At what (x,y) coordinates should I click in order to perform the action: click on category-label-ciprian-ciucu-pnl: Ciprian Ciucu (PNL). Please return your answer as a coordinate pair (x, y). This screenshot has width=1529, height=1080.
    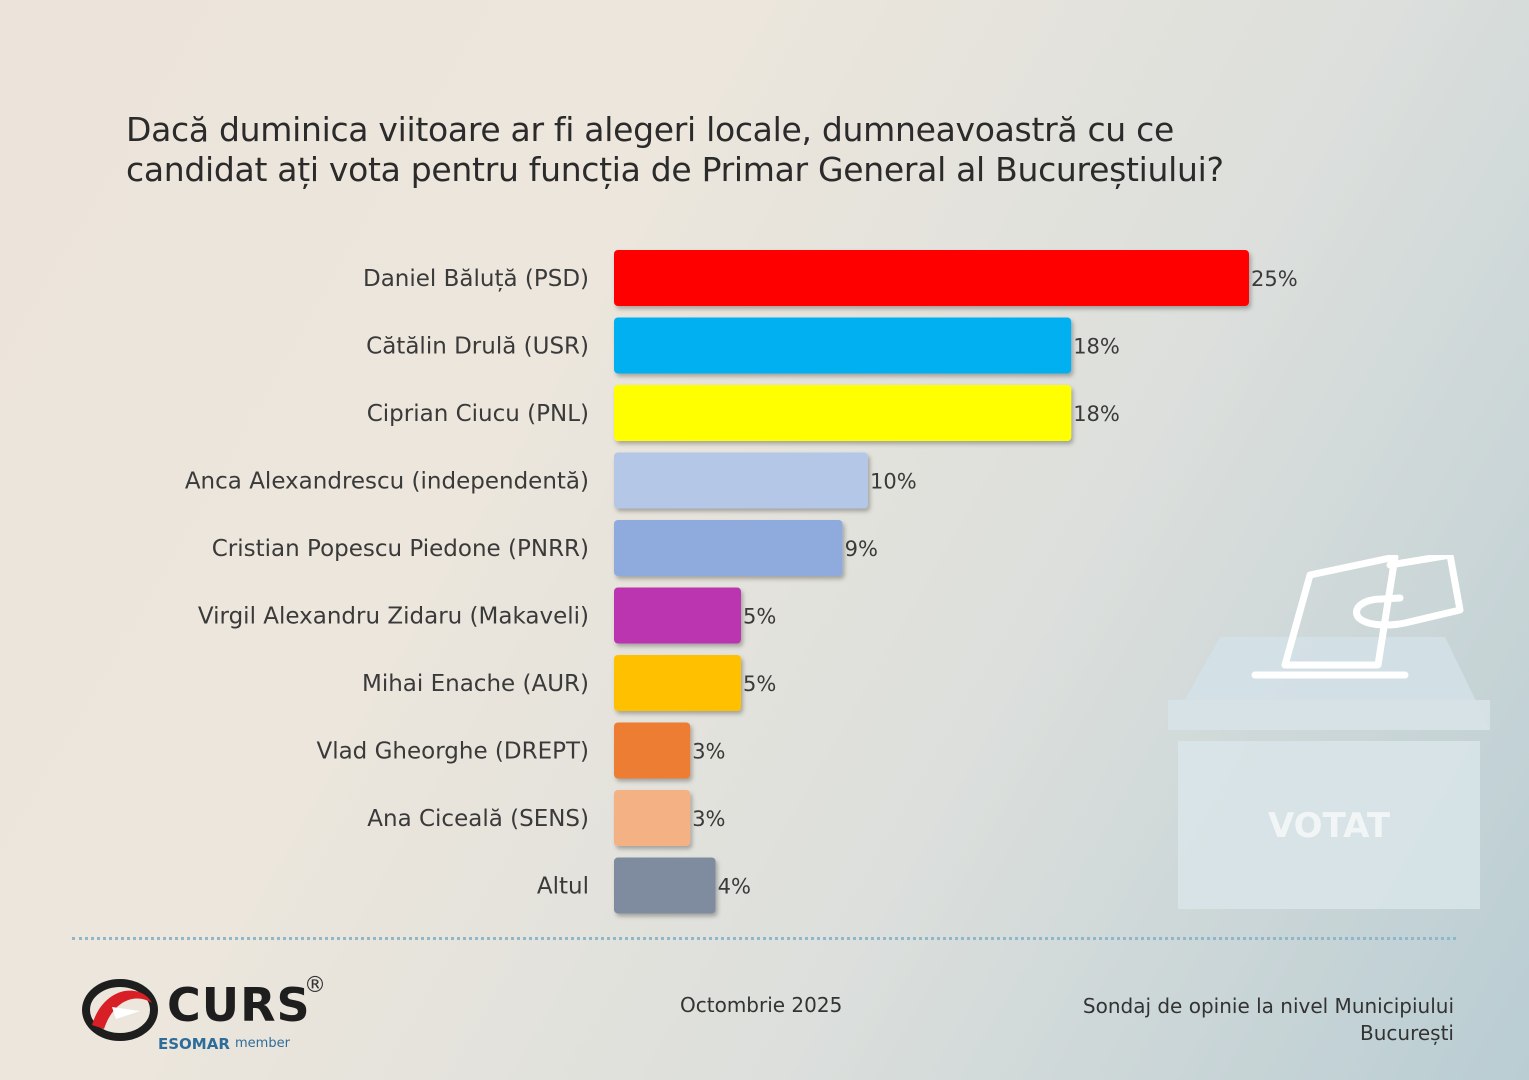
    Looking at the image, I should click on (478, 414).